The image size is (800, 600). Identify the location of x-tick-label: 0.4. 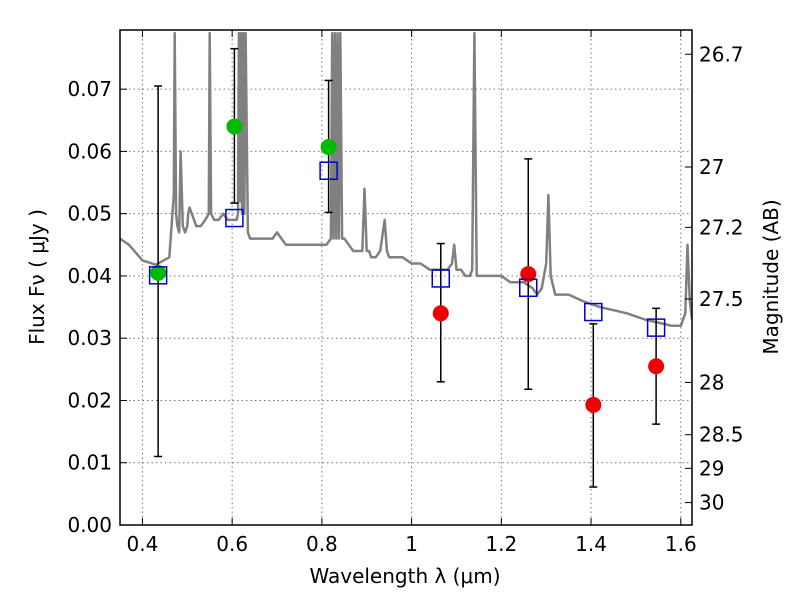
(143, 544).